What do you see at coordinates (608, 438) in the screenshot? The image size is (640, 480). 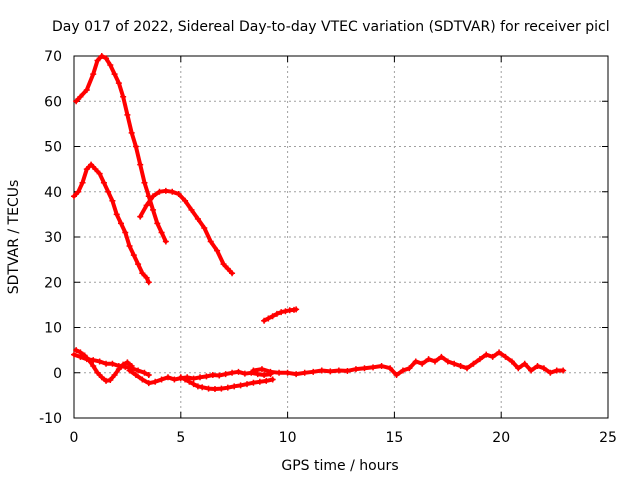 I see `x-tick-label: 25` at bounding box center [608, 438].